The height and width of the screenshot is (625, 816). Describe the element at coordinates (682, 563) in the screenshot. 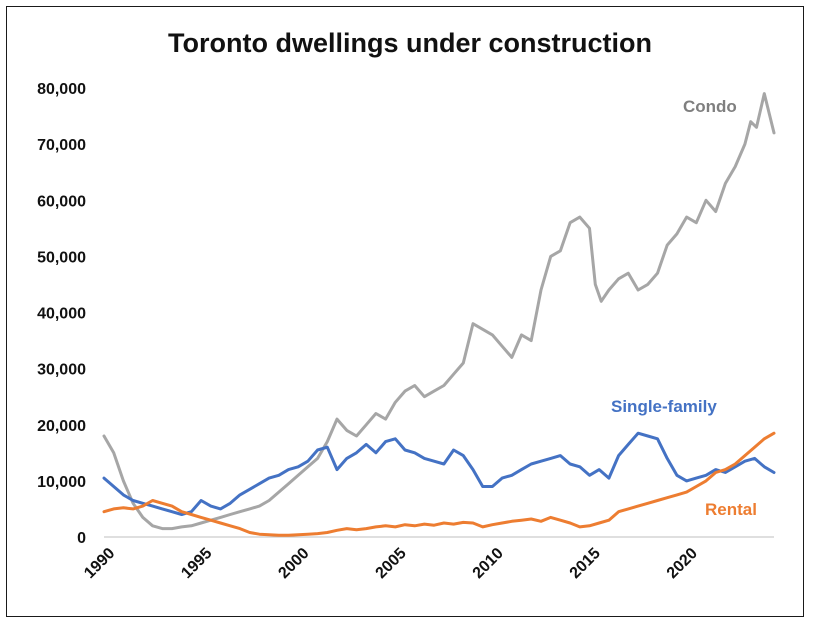

I see `x-tick-label: 2020` at that location.